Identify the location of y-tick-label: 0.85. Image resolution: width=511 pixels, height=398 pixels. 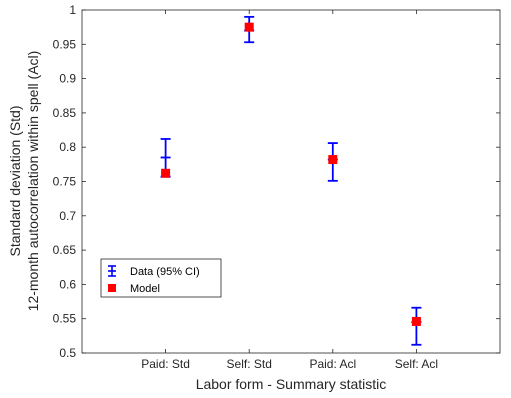
(65, 113).